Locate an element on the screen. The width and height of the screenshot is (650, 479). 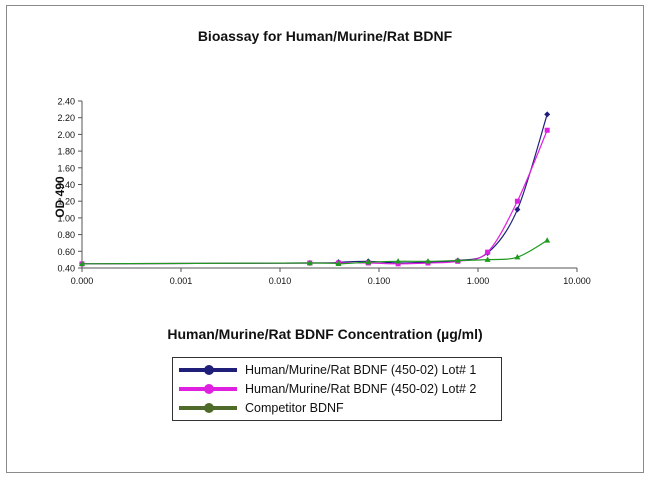
y-tick-label: 1.80 is located at coordinates (66, 152).